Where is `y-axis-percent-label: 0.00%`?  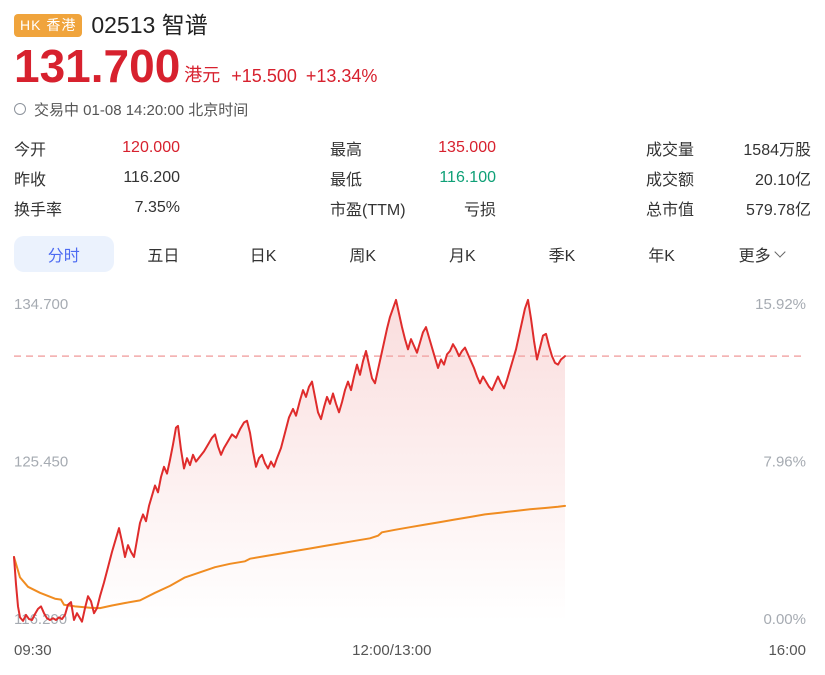
y-axis-percent-label: 0.00% is located at coordinates (784, 619).